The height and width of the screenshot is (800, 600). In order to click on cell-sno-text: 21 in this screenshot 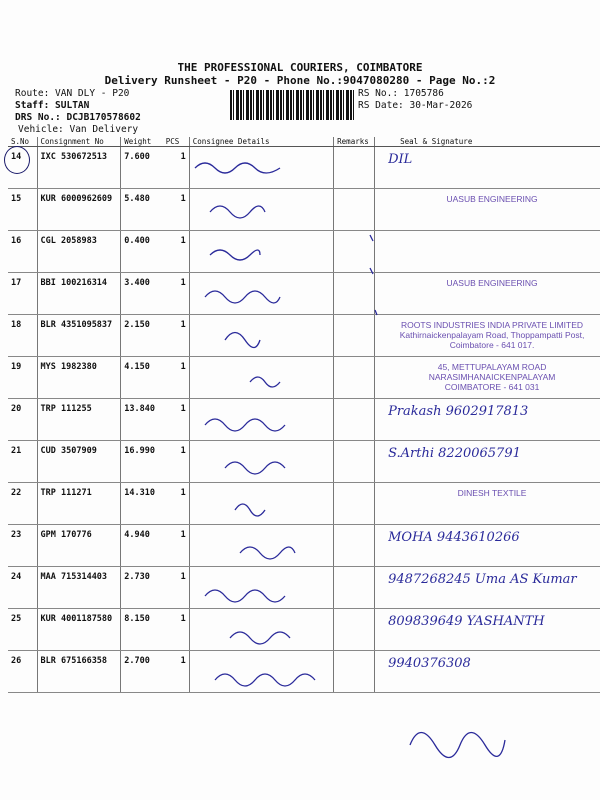, I will do `click(16, 451)`.